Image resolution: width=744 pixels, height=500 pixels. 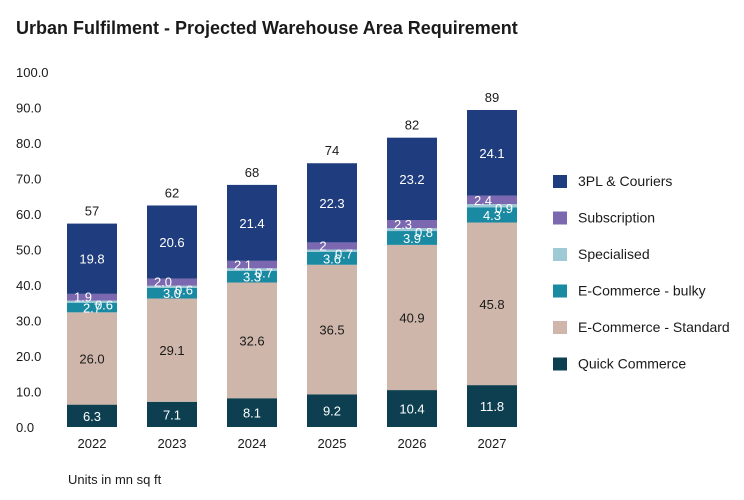 I want to click on legend-item: E-Commerce - bulky, so click(x=629, y=291).